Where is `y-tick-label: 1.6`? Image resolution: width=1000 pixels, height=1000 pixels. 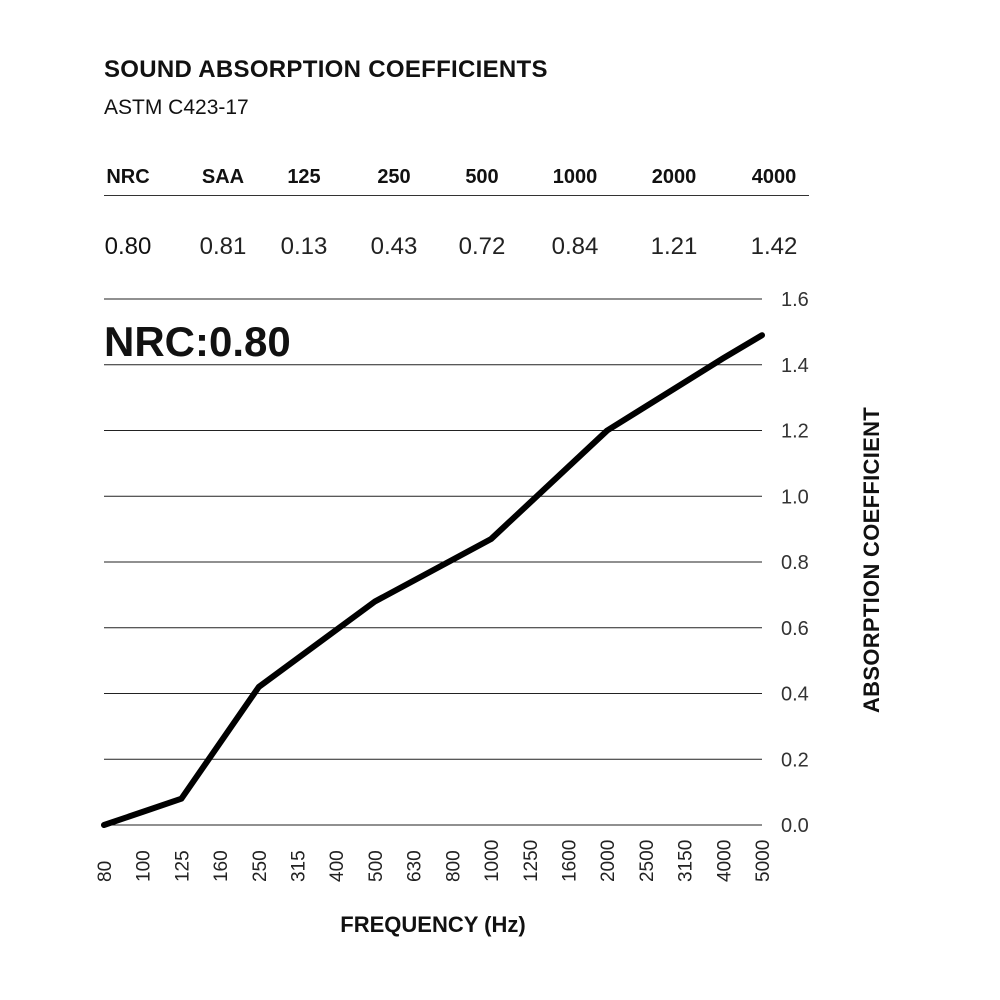
y-tick-label: 1.6 is located at coordinates (795, 300).